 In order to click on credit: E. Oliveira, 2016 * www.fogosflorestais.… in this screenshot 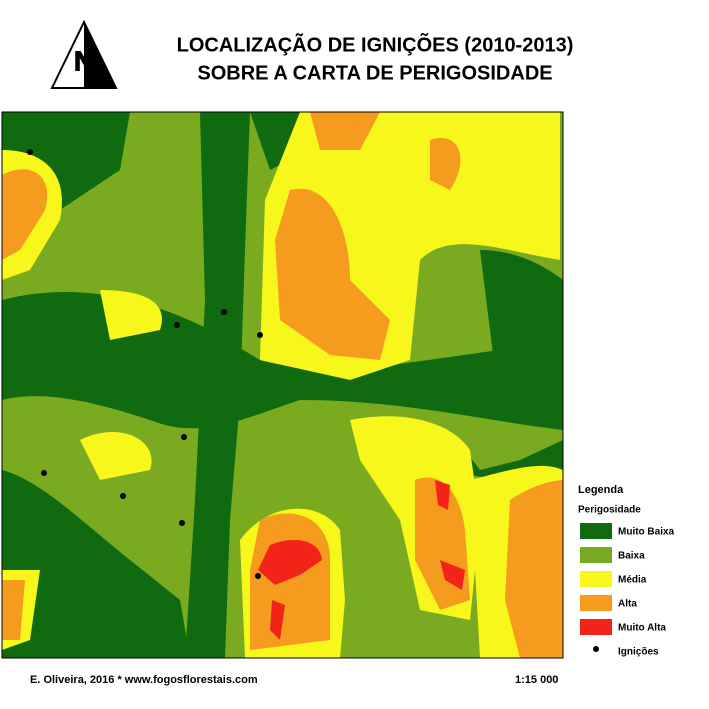, I will do `click(144, 680)`.